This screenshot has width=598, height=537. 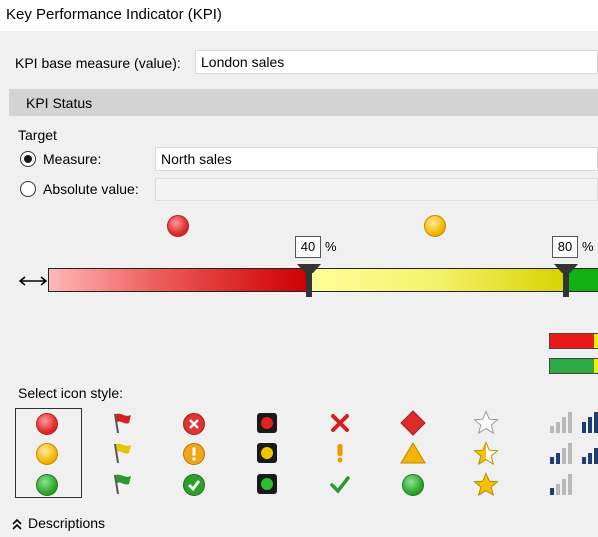 What do you see at coordinates (194, 424) in the screenshot?
I see `red-x-circle-icon` at bounding box center [194, 424].